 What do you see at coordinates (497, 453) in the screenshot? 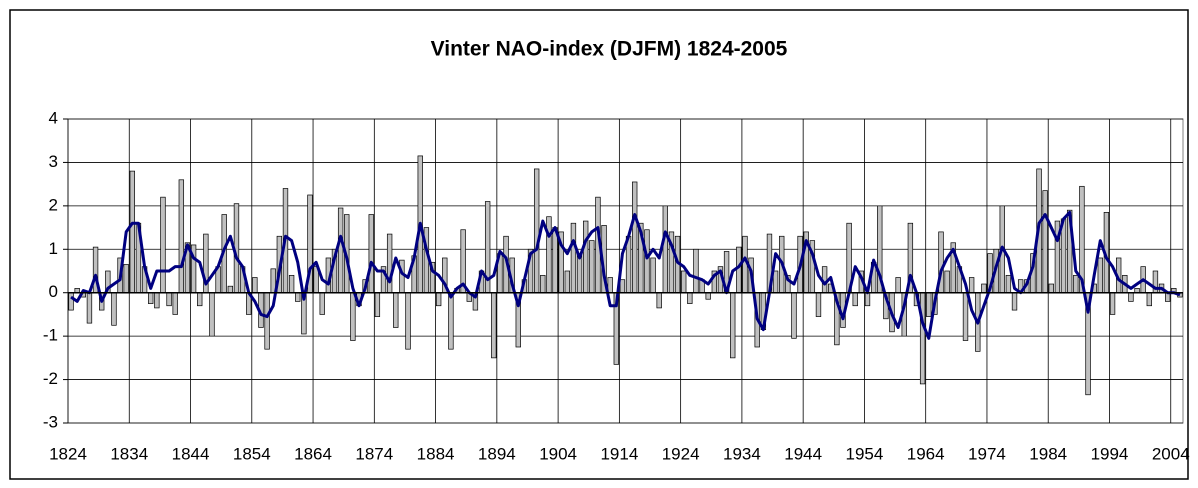
I see `x-tick-label: 1894` at bounding box center [497, 453].